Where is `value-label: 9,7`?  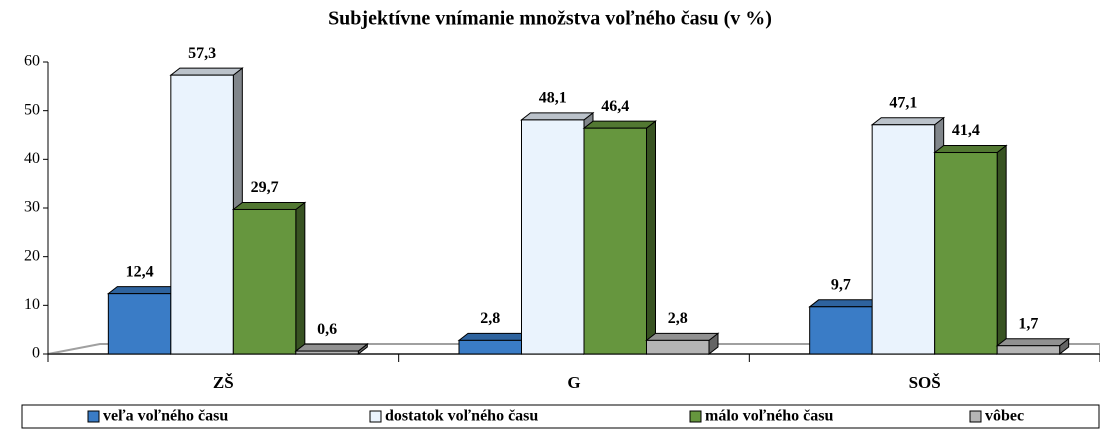
value-label: 9,7 is located at coordinates (841, 284).